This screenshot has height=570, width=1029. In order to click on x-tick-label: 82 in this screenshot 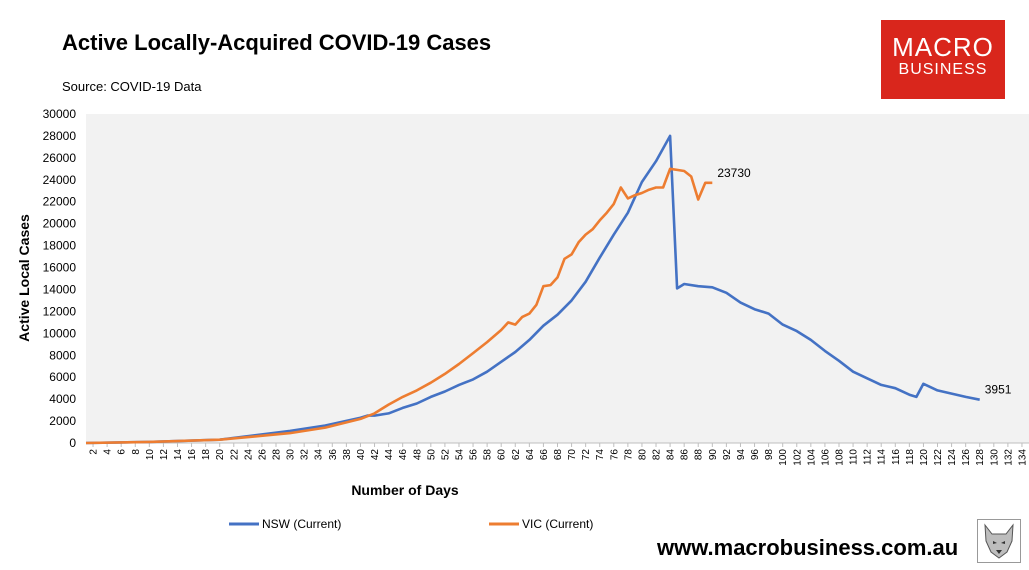, I will do `click(657, 455)`.